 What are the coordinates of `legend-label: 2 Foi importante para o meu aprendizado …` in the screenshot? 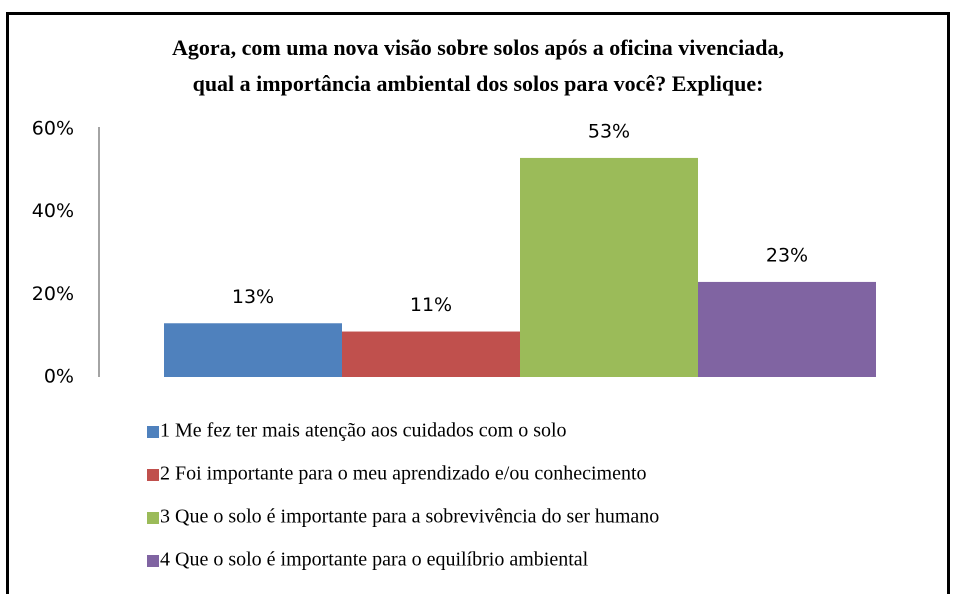 It's located at (403, 474).